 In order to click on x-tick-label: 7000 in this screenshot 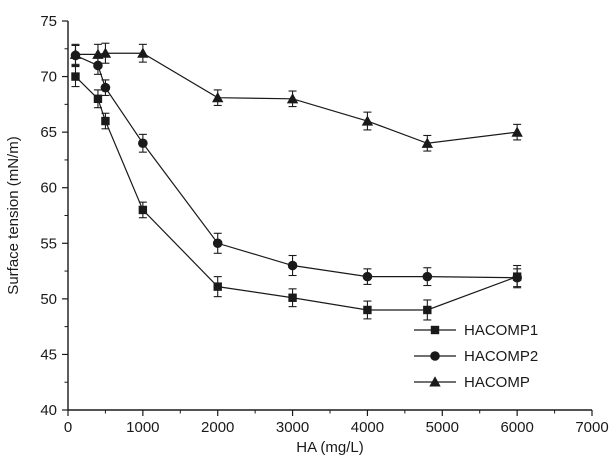, I will do `click(591, 427)`.